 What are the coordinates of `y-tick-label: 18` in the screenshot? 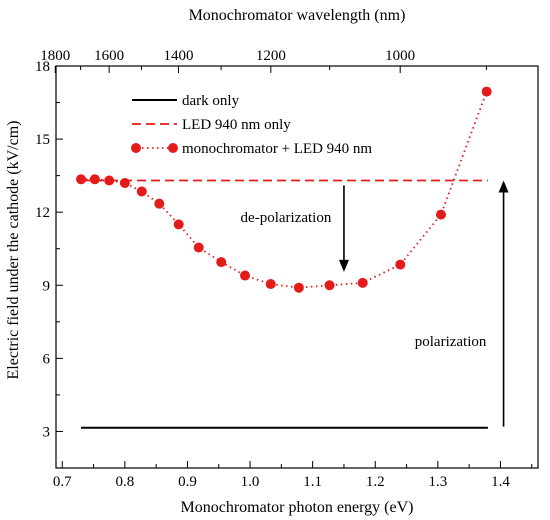 It's located at (42, 67).